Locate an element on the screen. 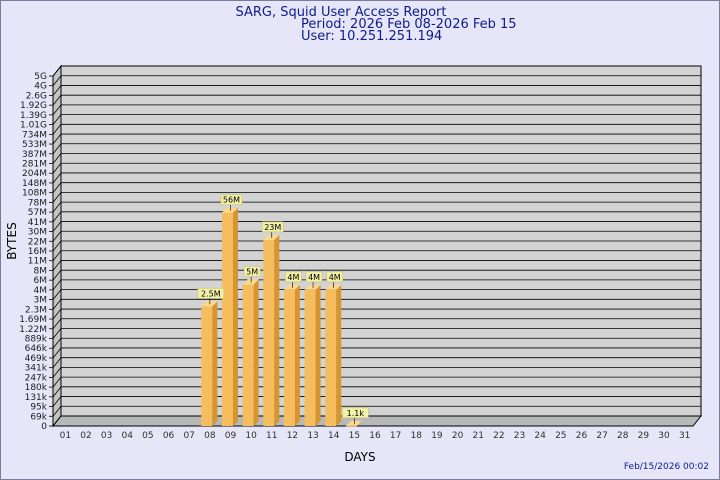 The width and height of the screenshot is (720, 480). report-period: Period: 2026 Feb 08-2026 Feb 15 is located at coordinates (409, 24).